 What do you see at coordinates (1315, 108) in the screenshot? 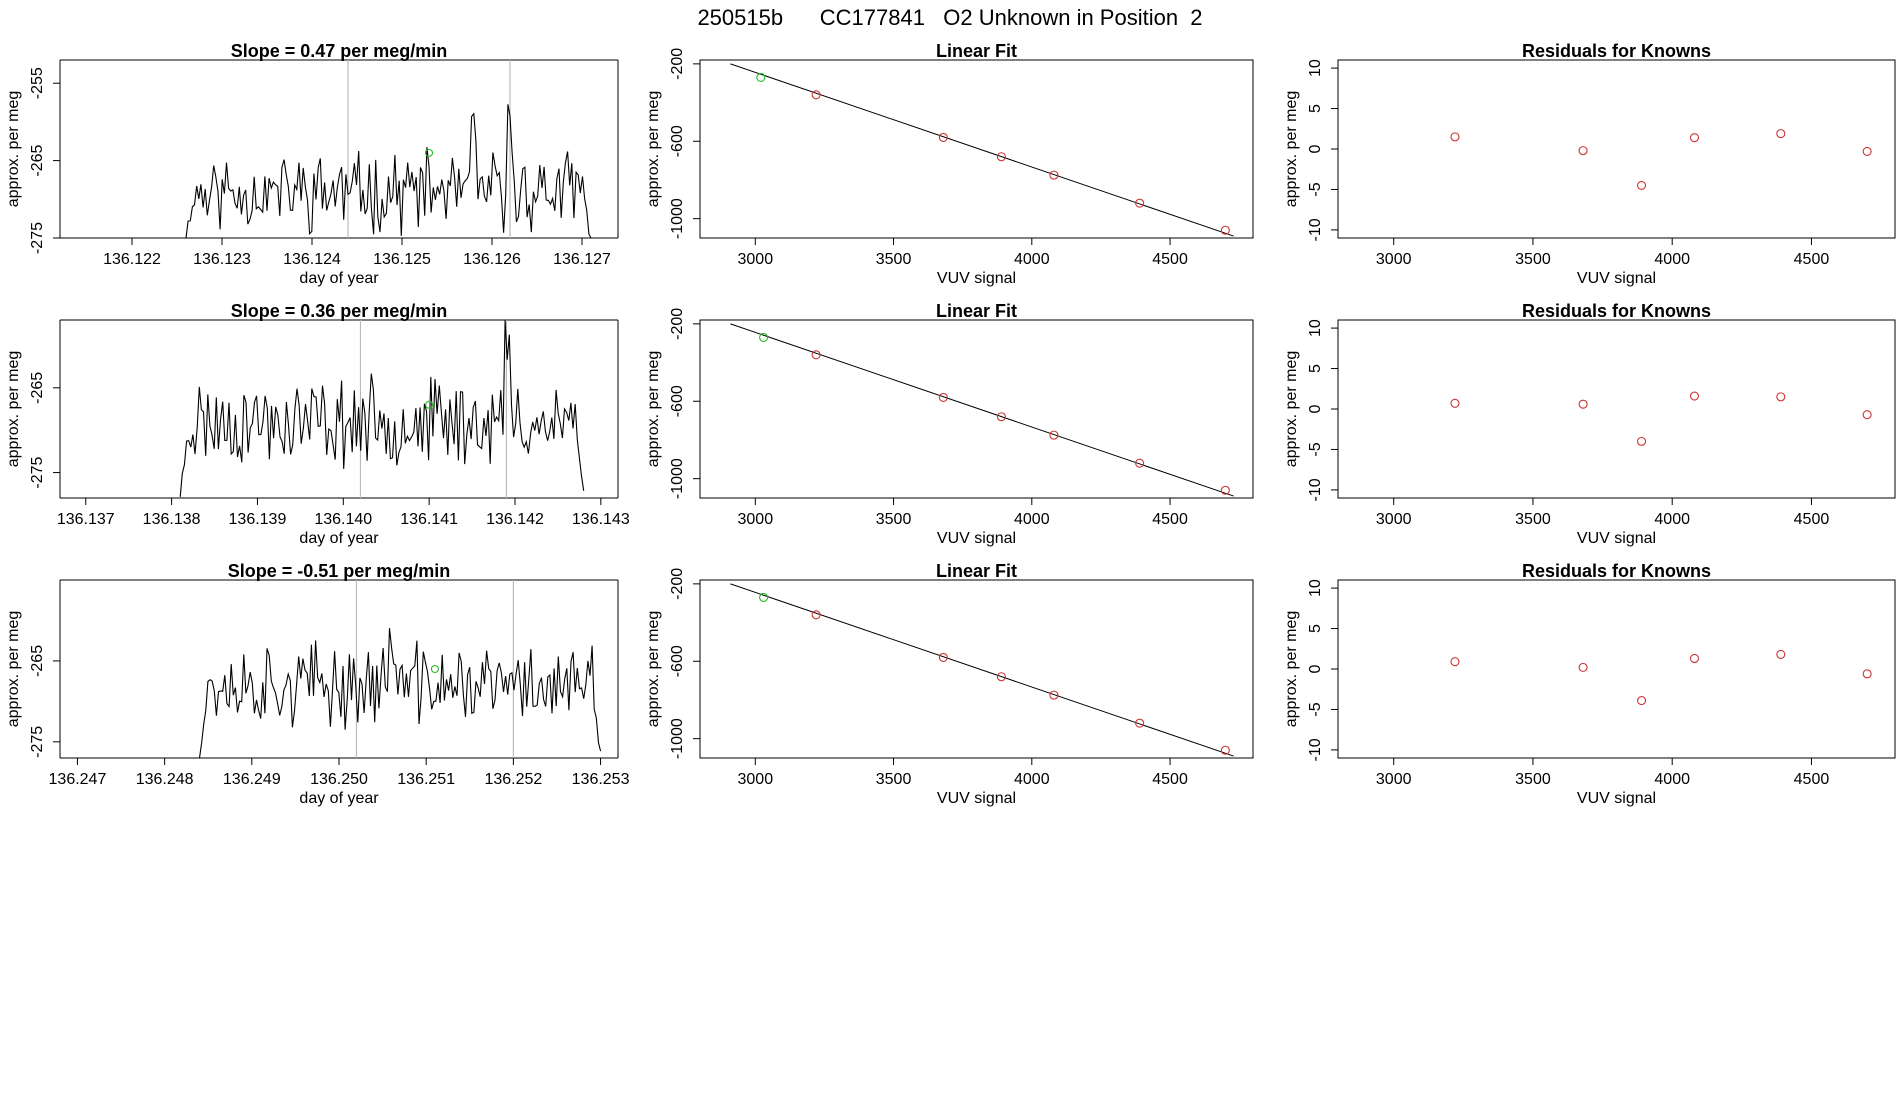
I see `y-tick-label: 5` at bounding box center [1315, 108].